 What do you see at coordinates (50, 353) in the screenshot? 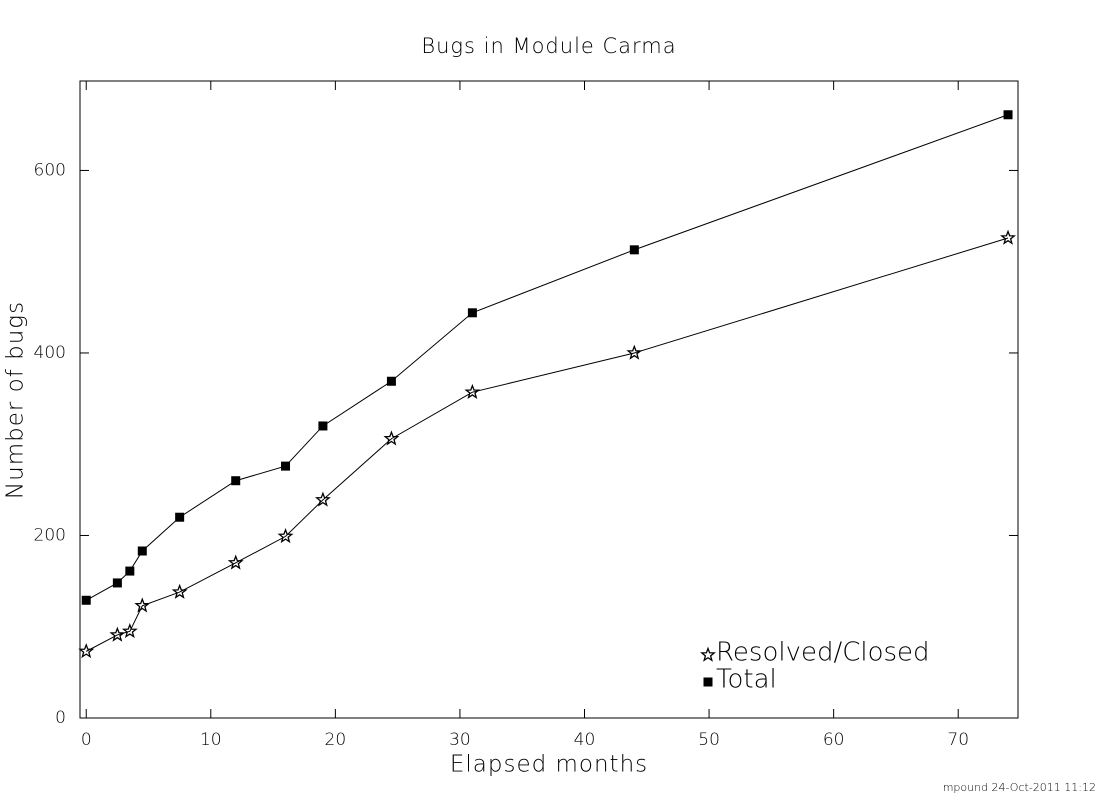
I see `y-tick-label: 400` at bounding box center [50, 353].